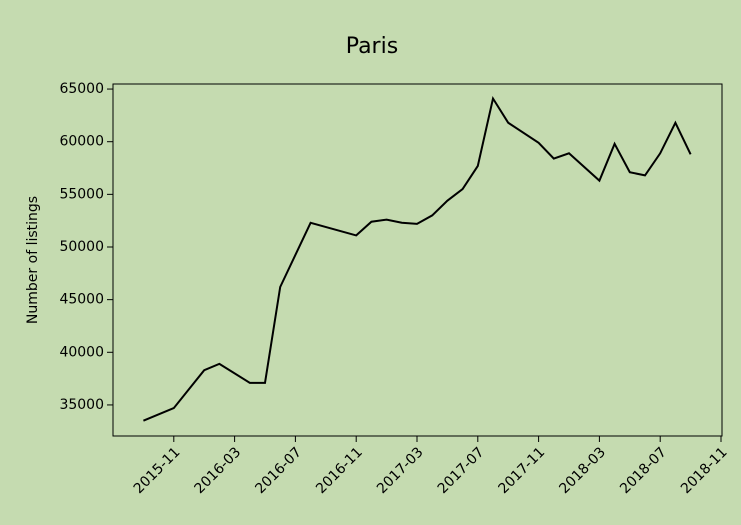 The image size is (741, 525). Describe the element at coordinates (81, 247) in the screenshot. I see `y-tick-label: 50000` at that location.